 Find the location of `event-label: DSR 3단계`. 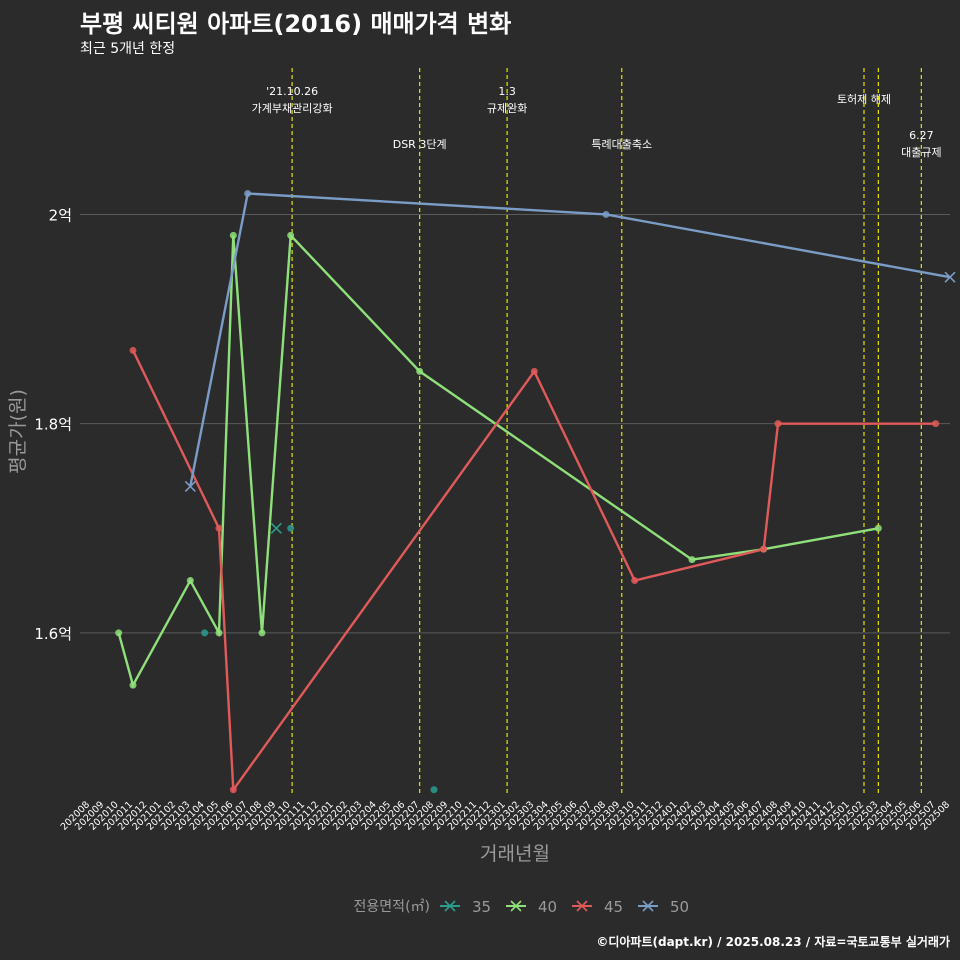

event-label: DSR 3단계 is located at coordinates (420, 144).